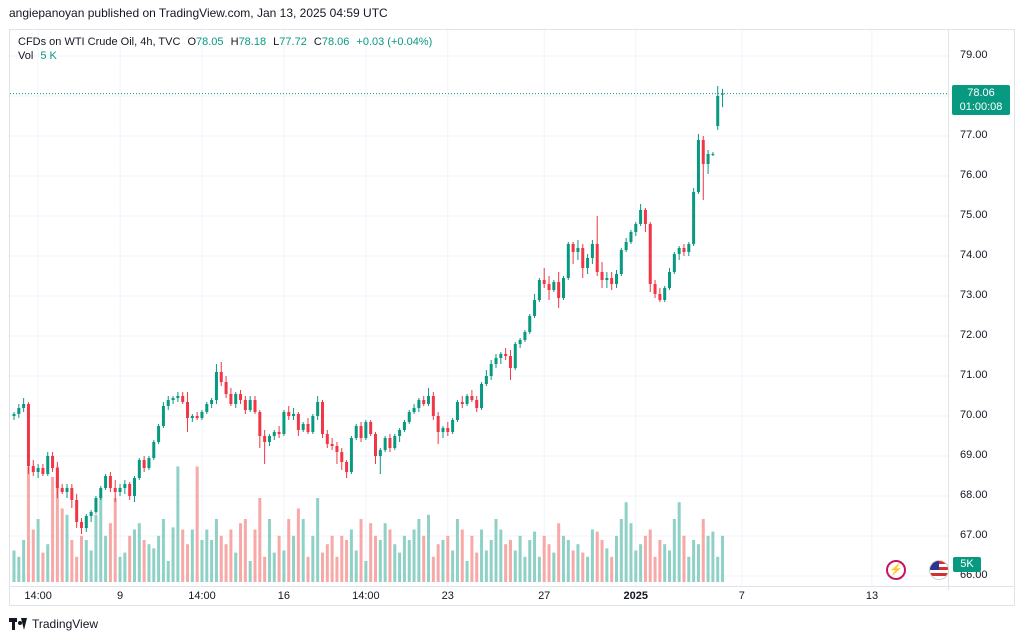 Image resolution: width=1024 pixels, height=641 pixels. Describe the element at coordinates (939, 570) in the screenshot. I see `us-flag-icon` at that location.